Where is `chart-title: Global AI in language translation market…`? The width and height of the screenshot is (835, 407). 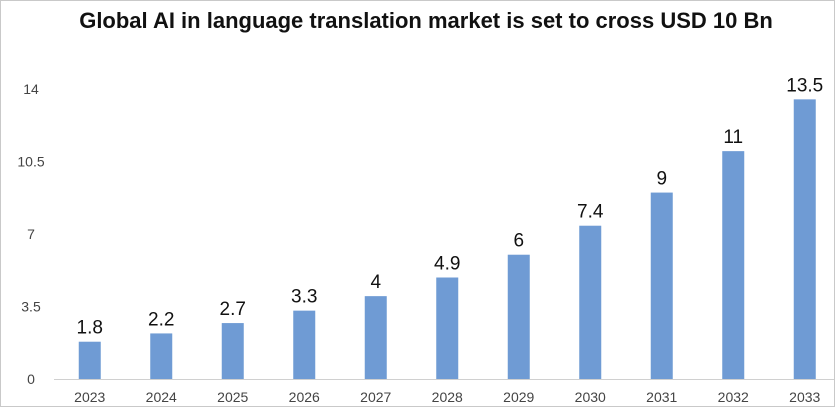 chart-title: Global AI in language translation market… is located at coordinates (426, 20).